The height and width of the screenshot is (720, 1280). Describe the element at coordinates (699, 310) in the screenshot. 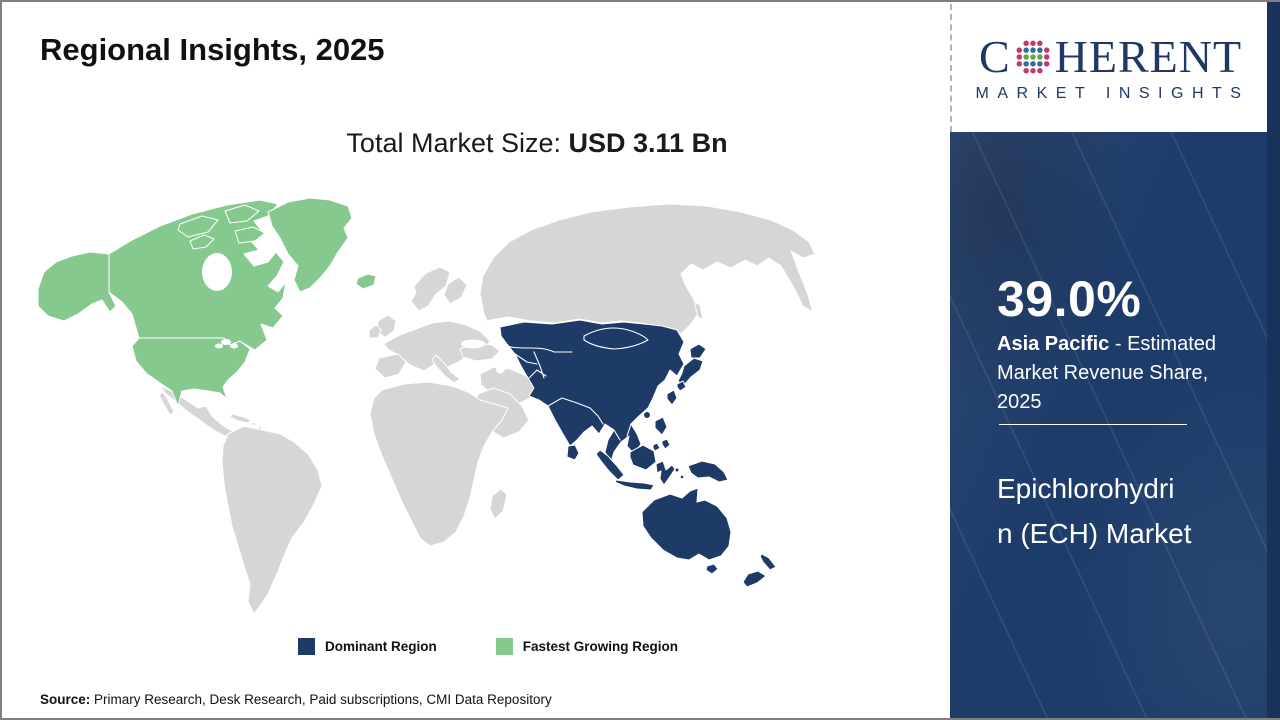

I see `island-sakhalin` at that location.